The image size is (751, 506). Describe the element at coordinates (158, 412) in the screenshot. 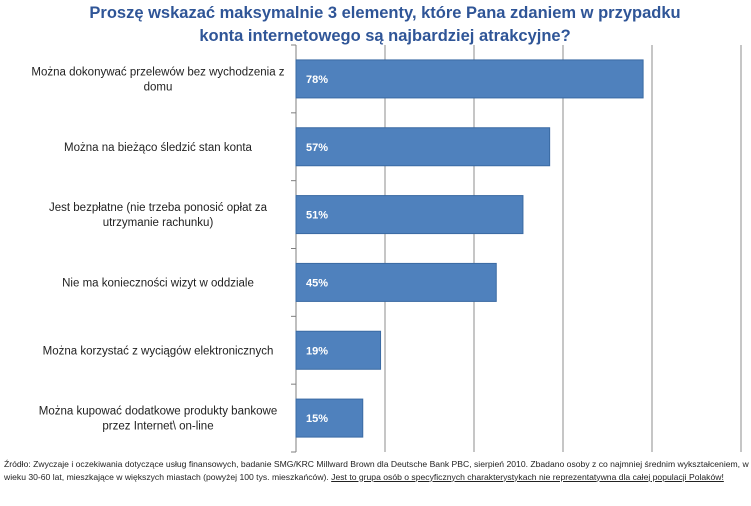

I see `category-label-line: Można kupować dodatkowe produkty bankowe` at that location.